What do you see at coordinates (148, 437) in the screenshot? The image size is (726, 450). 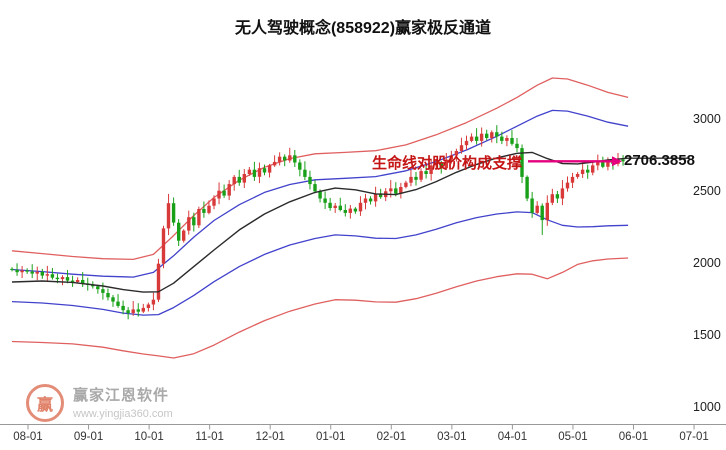 I see `x-axis-label: 10-01` at bounding box center [148, 437].